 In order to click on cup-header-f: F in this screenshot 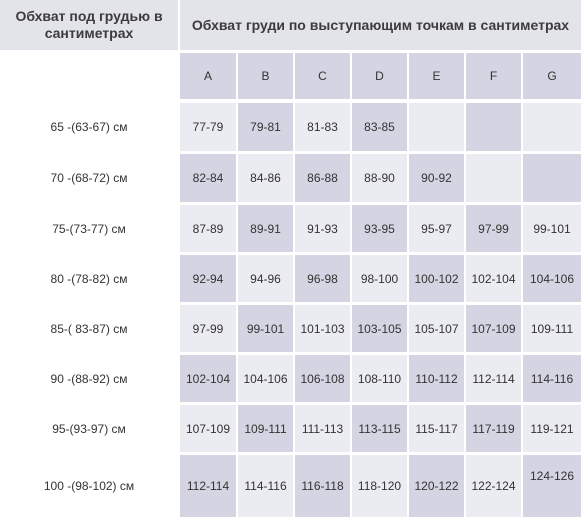, I will do `click(493, 76)`.